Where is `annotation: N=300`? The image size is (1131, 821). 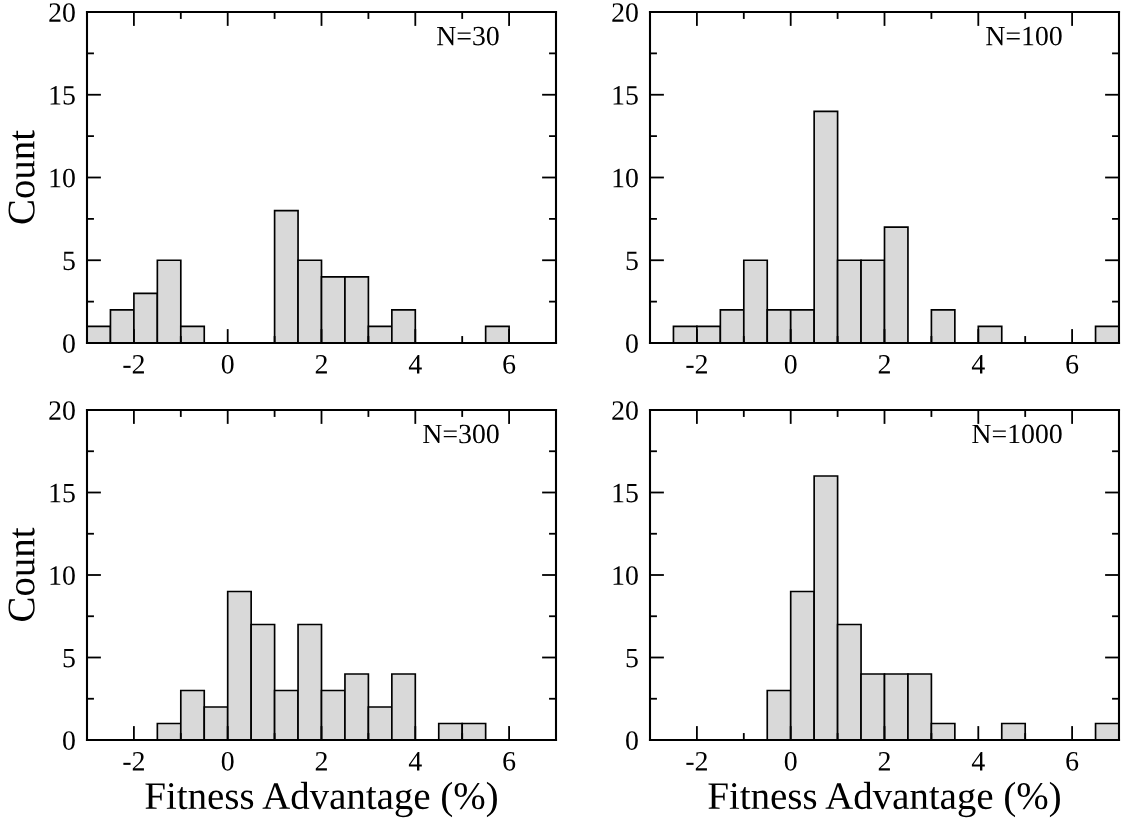
annotation: N=300 is located at coordinates (461, 434).